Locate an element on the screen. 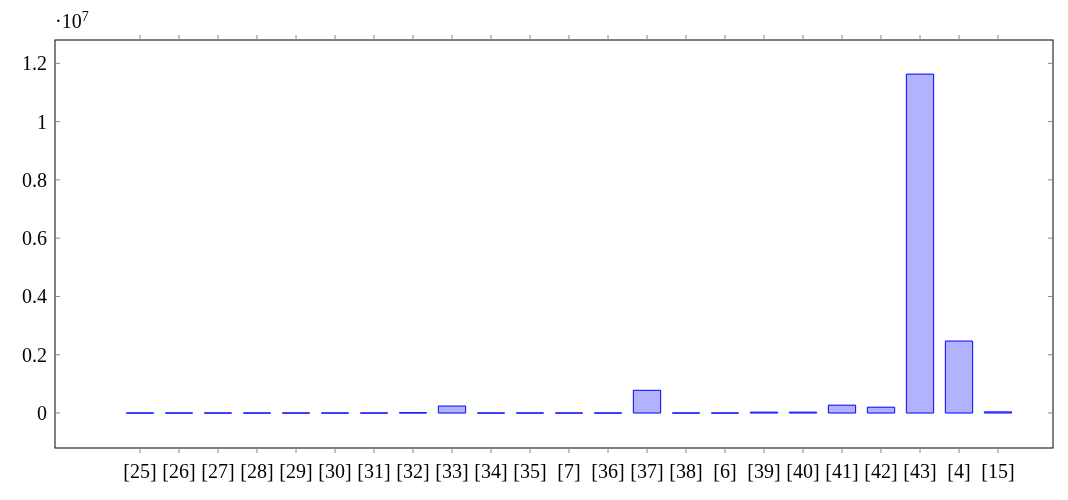 This screenshot has width=1068, height=500. x-tick-label: [38] is located at coordinates (686, 471).